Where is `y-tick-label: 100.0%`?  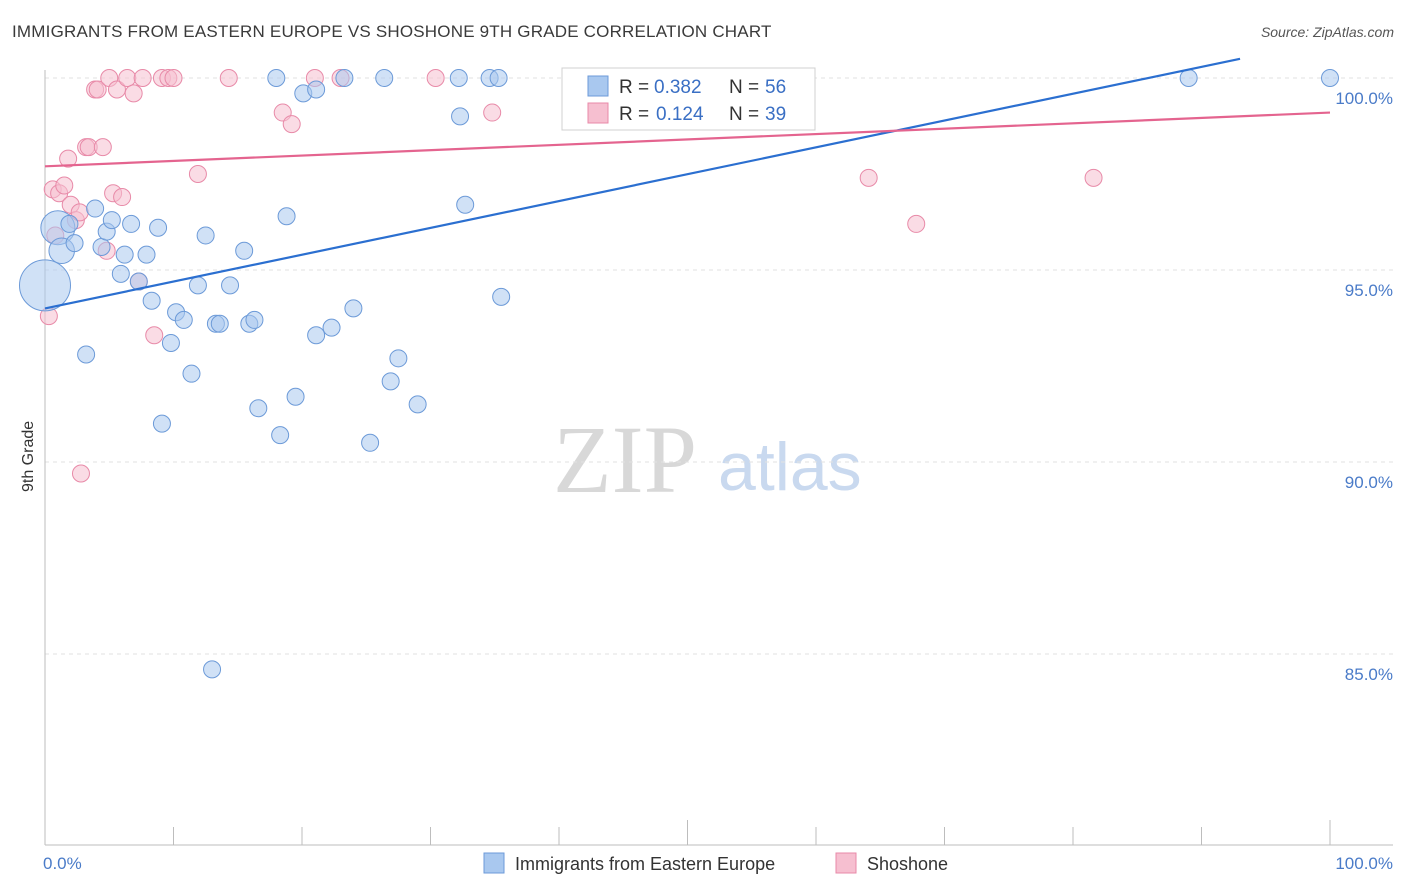
y-tick-label: 100.0% is located at coordinates (1364, 98).